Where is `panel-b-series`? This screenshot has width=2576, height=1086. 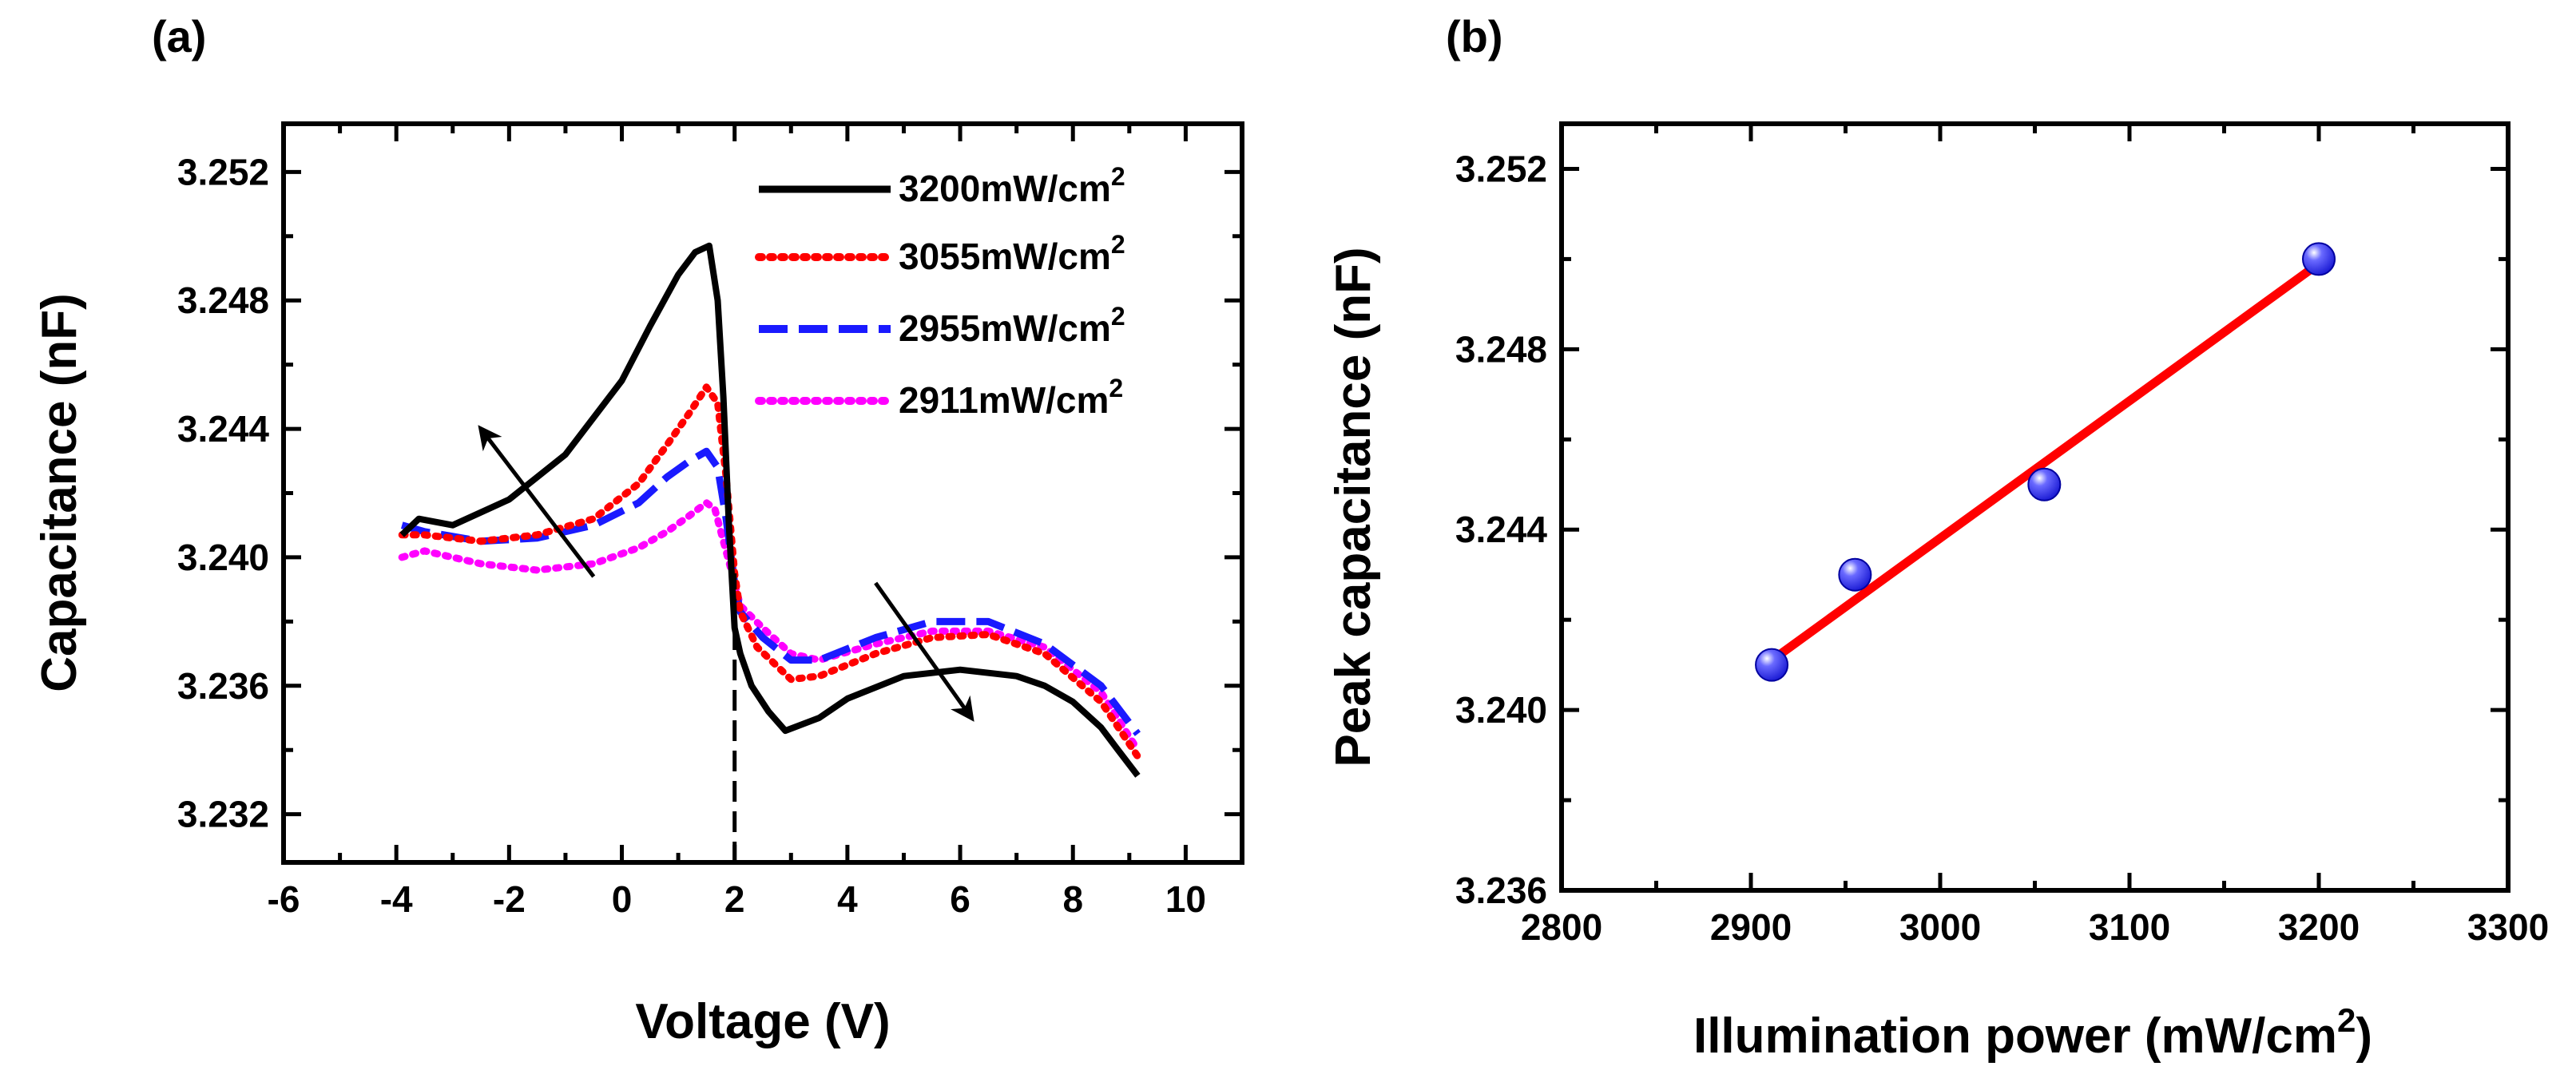
panel-b-series is located at coordinates (2046, 462).